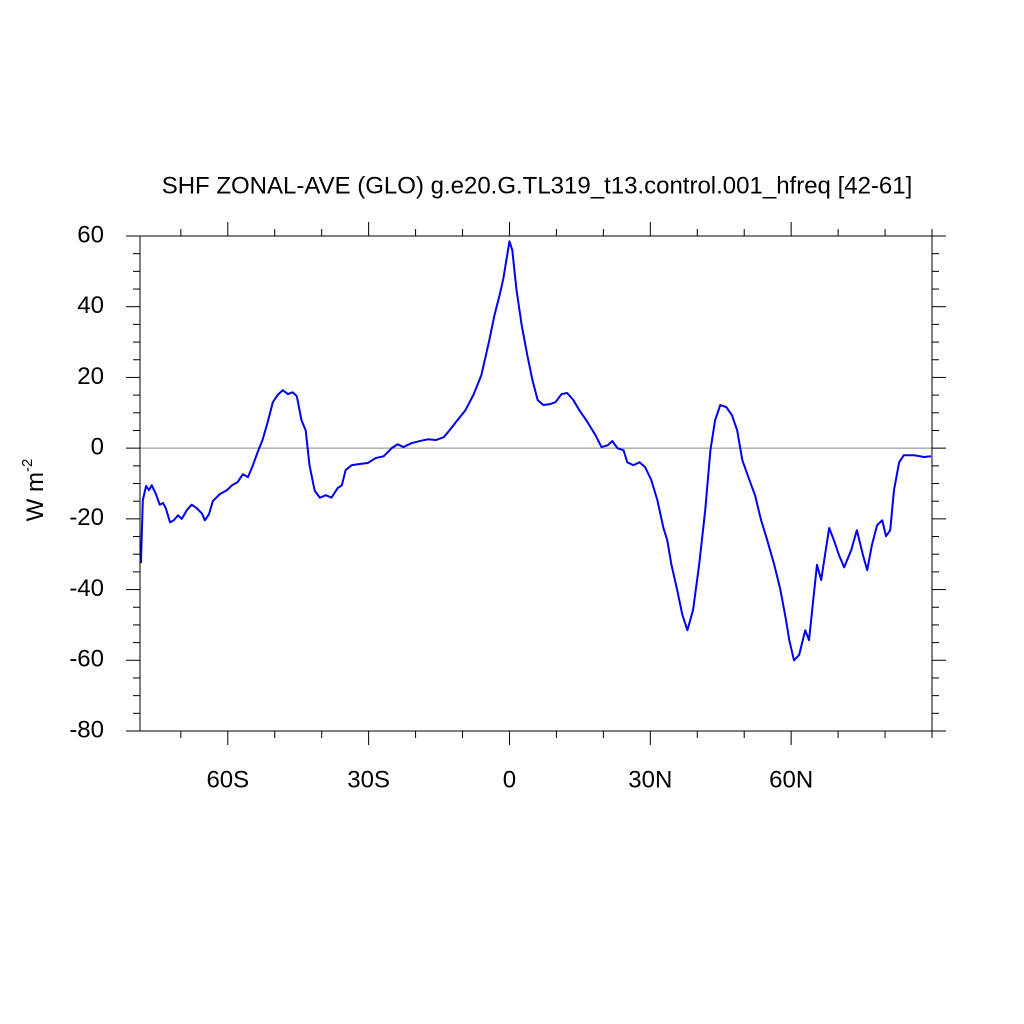 The height and width of the screenshot is (1024, 1024). I want to click on y-tick-label: -40, so click(86, 588).